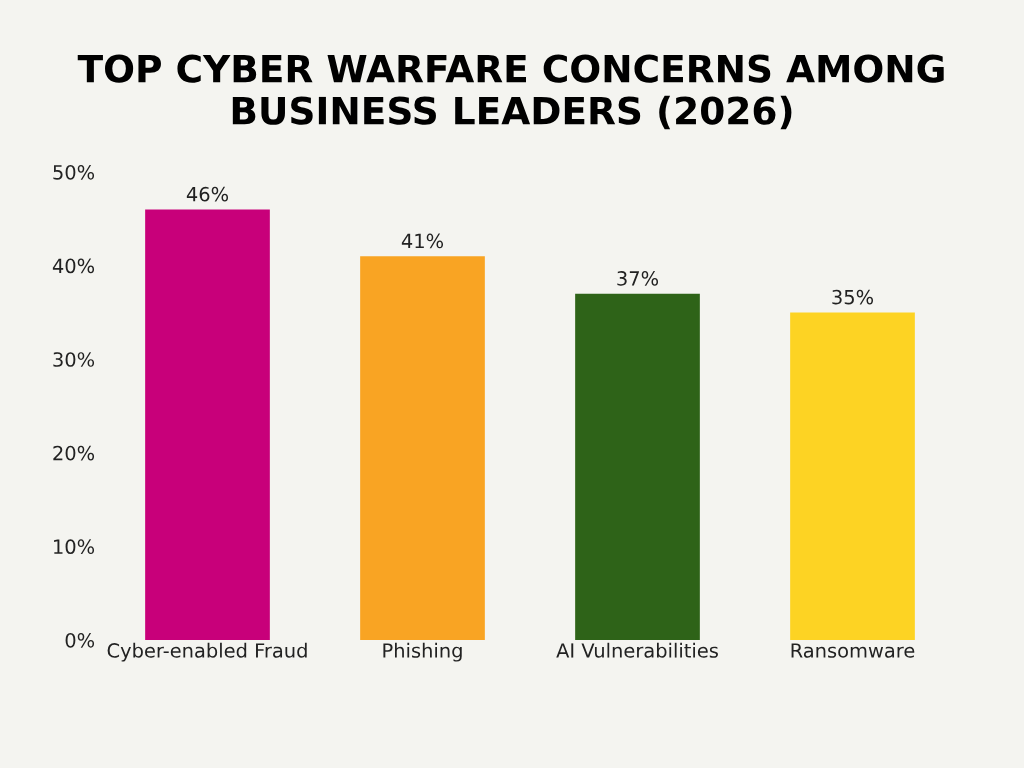 This screenshot has width=1024, height=768. I want to click on y-tick-label: 20%, so click(74, 453).